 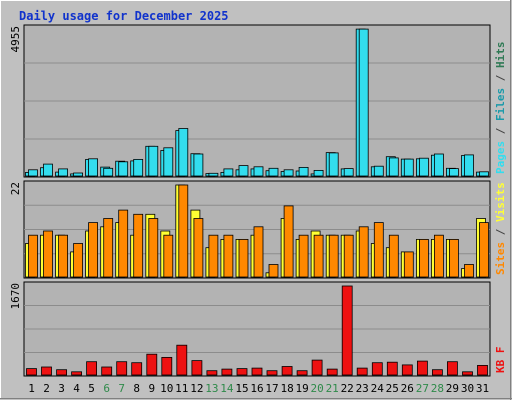 What do you see at coordinates (332, 388) in the screenshot?
I see `x-tick-label-day-21: 21` at bounding box center [332, 388].